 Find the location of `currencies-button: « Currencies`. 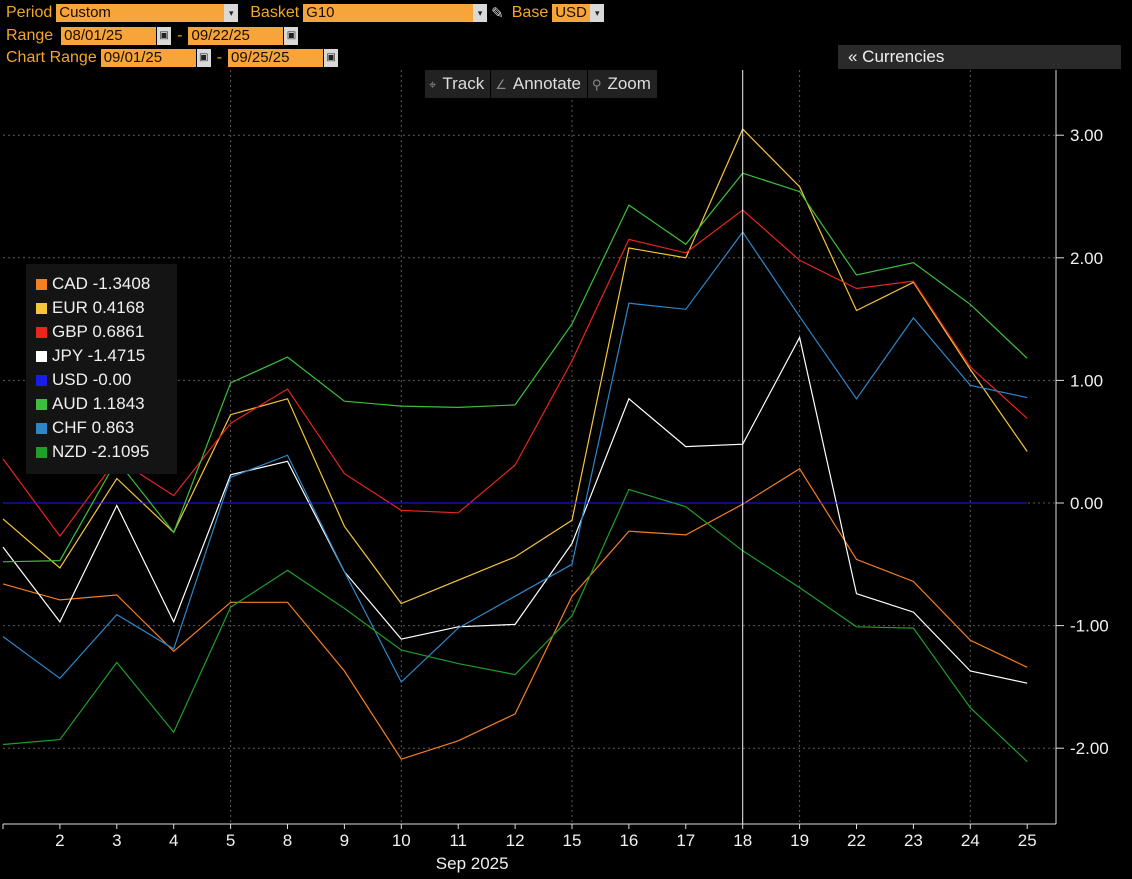

currencies-button: « Currencies is located at coordinates (979, 57).